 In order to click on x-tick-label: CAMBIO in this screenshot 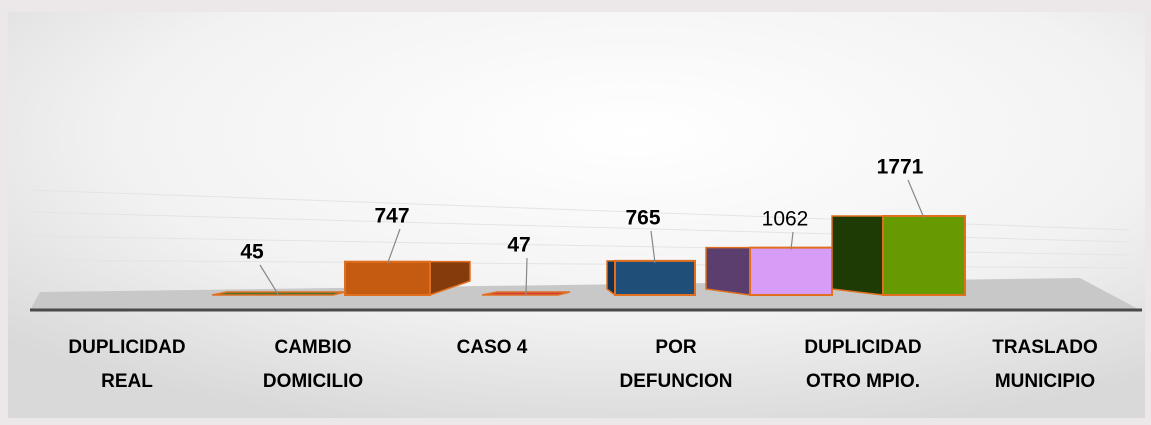, I will do `click(312, 347)`.